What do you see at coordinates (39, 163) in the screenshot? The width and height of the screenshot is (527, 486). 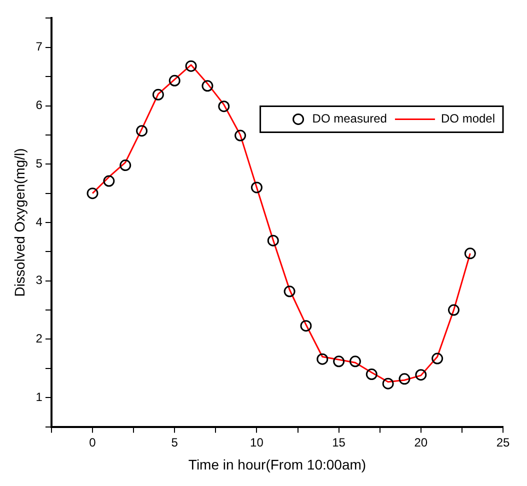 I see `y-tick-label: 5` at bounding box center [39, 163].